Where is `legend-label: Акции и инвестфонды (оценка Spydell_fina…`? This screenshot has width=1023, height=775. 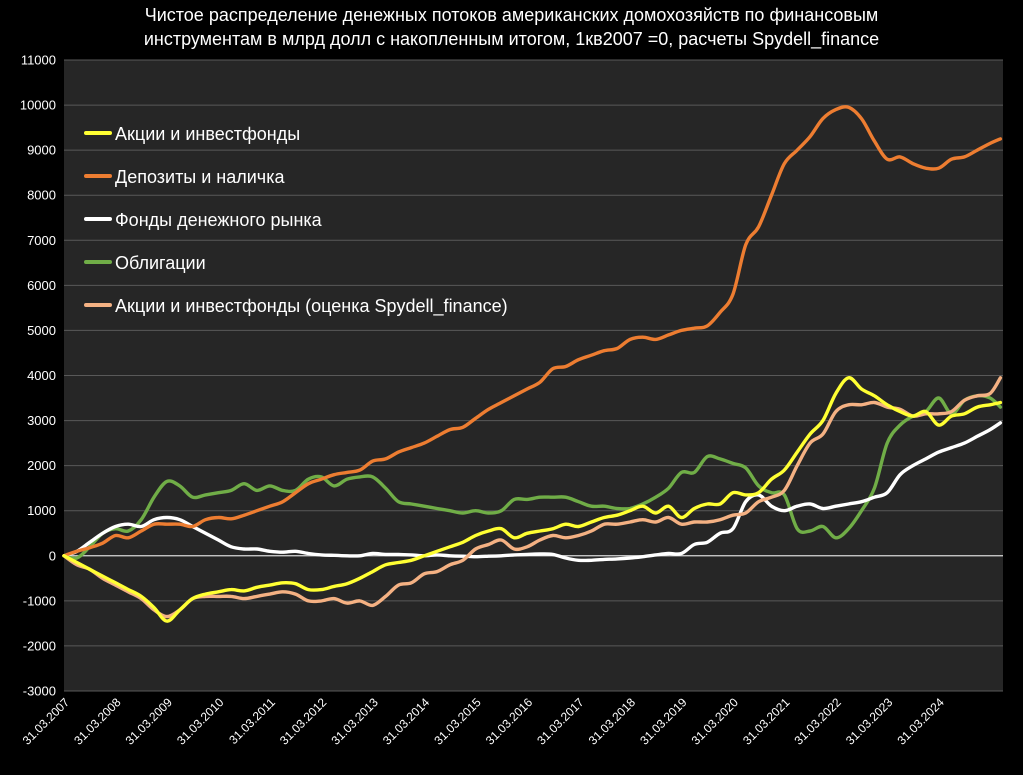 legend-label: Акции и инвестфонды (оценка Spydell_fina… is located at coordinates (311, 306).